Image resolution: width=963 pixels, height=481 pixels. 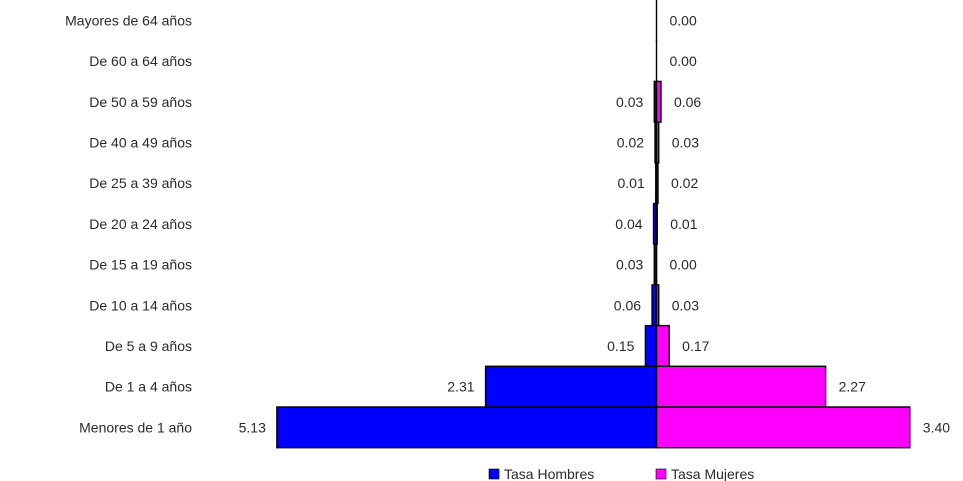 I want to click on value-label-mujeres-menores-de-1-a-o: 3.40, so click(x=936, y=427).